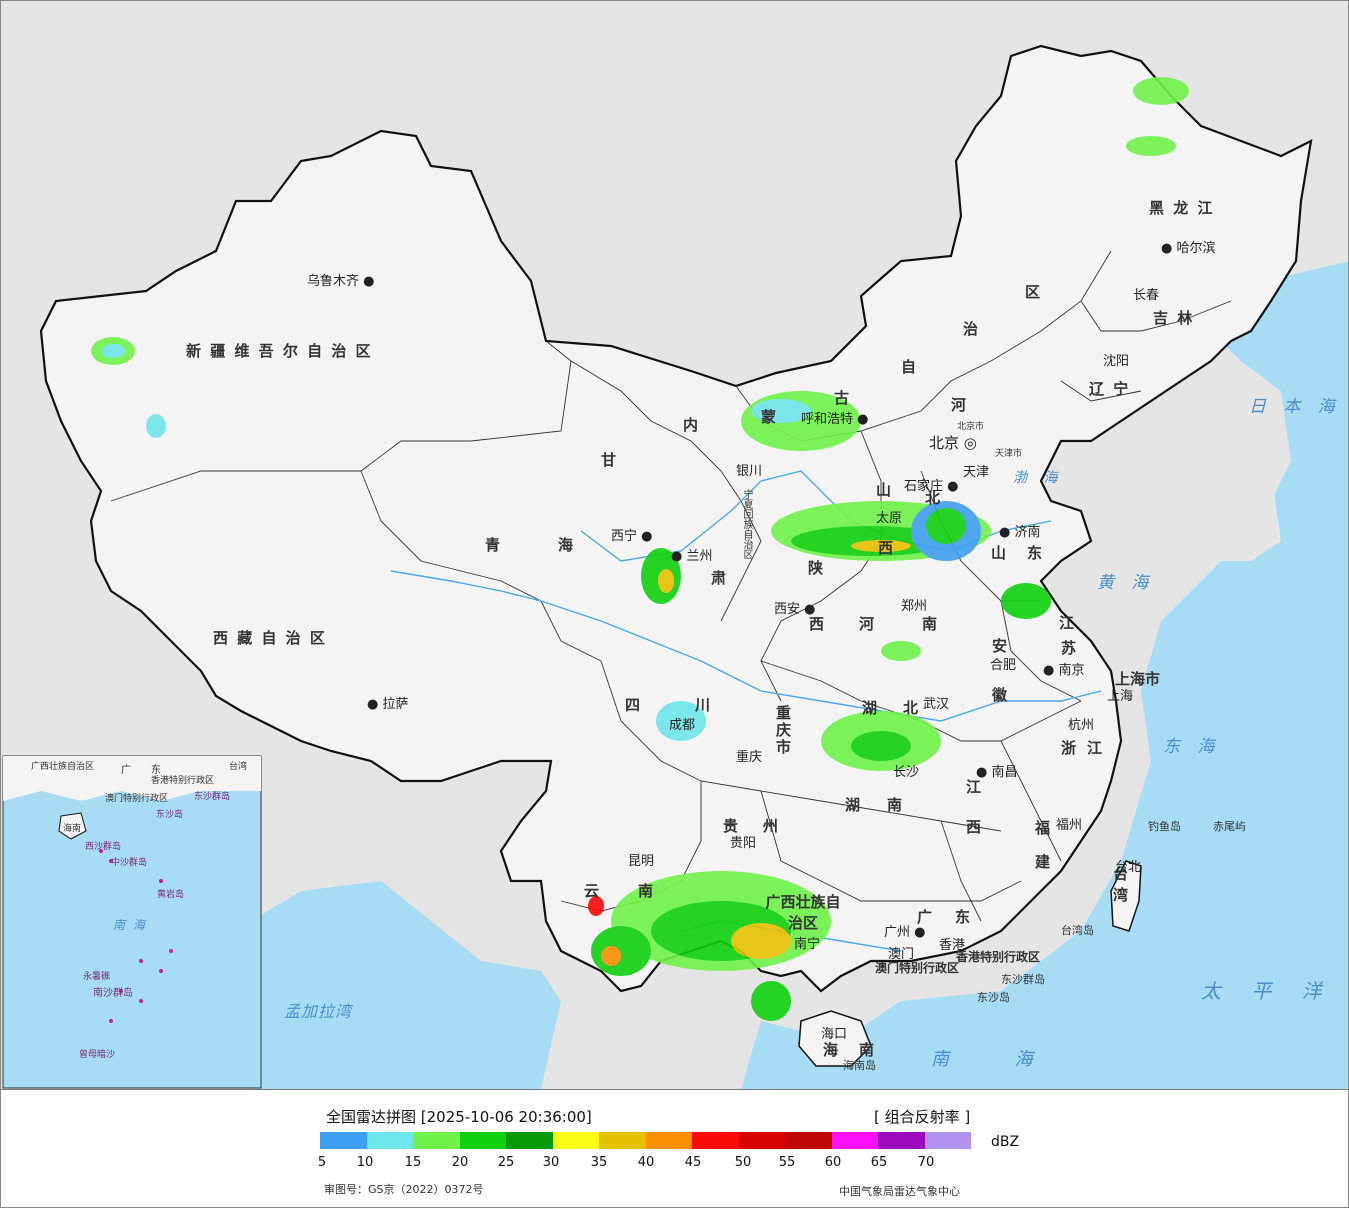  Describe the element at coordinates (1096, 748) in the screenshot. I see `label-zhejiang-2: 江` at that location.